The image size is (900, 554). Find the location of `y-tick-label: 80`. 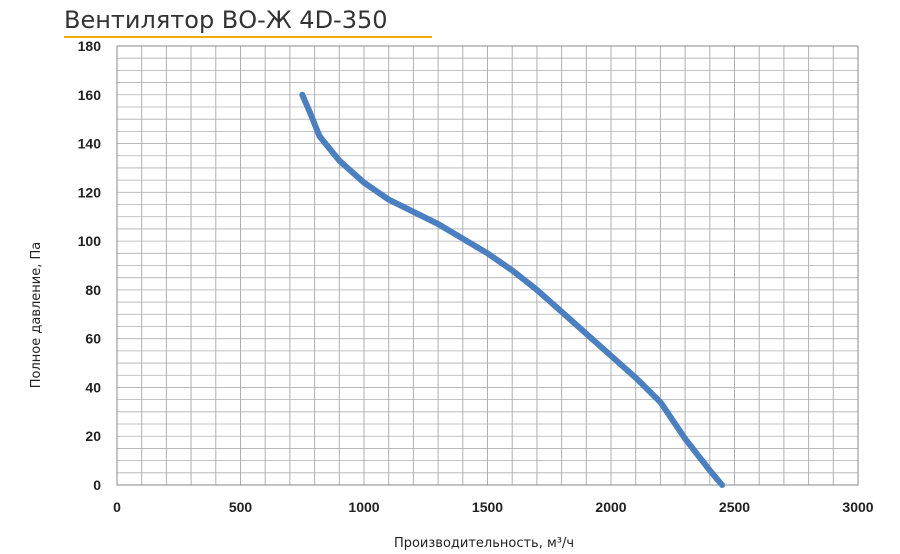

y-tick-label: 80 is located at coordinates (93, 290).